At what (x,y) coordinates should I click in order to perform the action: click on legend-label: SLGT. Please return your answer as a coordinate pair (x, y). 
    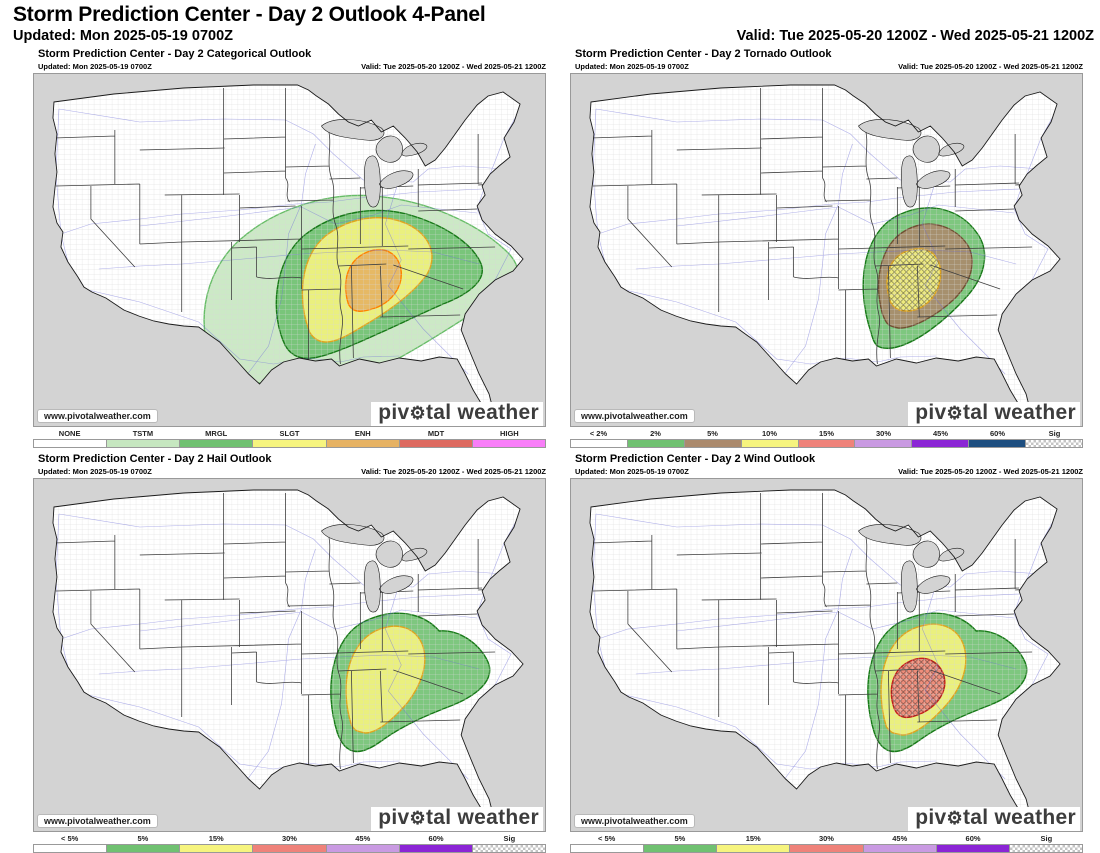
    Looking at the image, I should click on (289, 433).